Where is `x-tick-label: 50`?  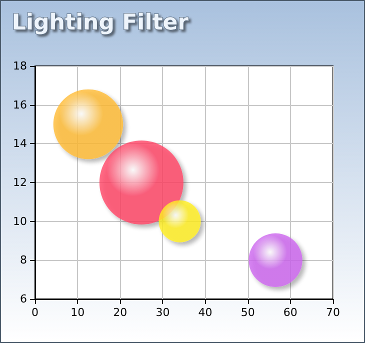 x-tick-label: 50 is located at coordinates (247, 312).